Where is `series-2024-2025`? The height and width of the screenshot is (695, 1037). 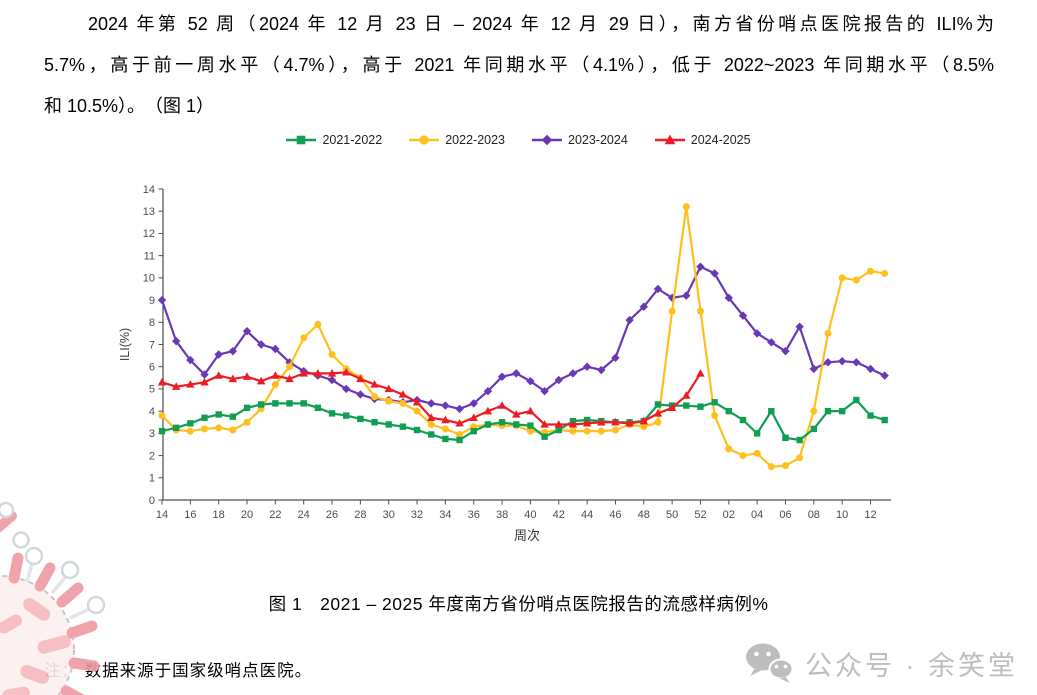 series-2024-2025 is located at coordinates (431, 397).